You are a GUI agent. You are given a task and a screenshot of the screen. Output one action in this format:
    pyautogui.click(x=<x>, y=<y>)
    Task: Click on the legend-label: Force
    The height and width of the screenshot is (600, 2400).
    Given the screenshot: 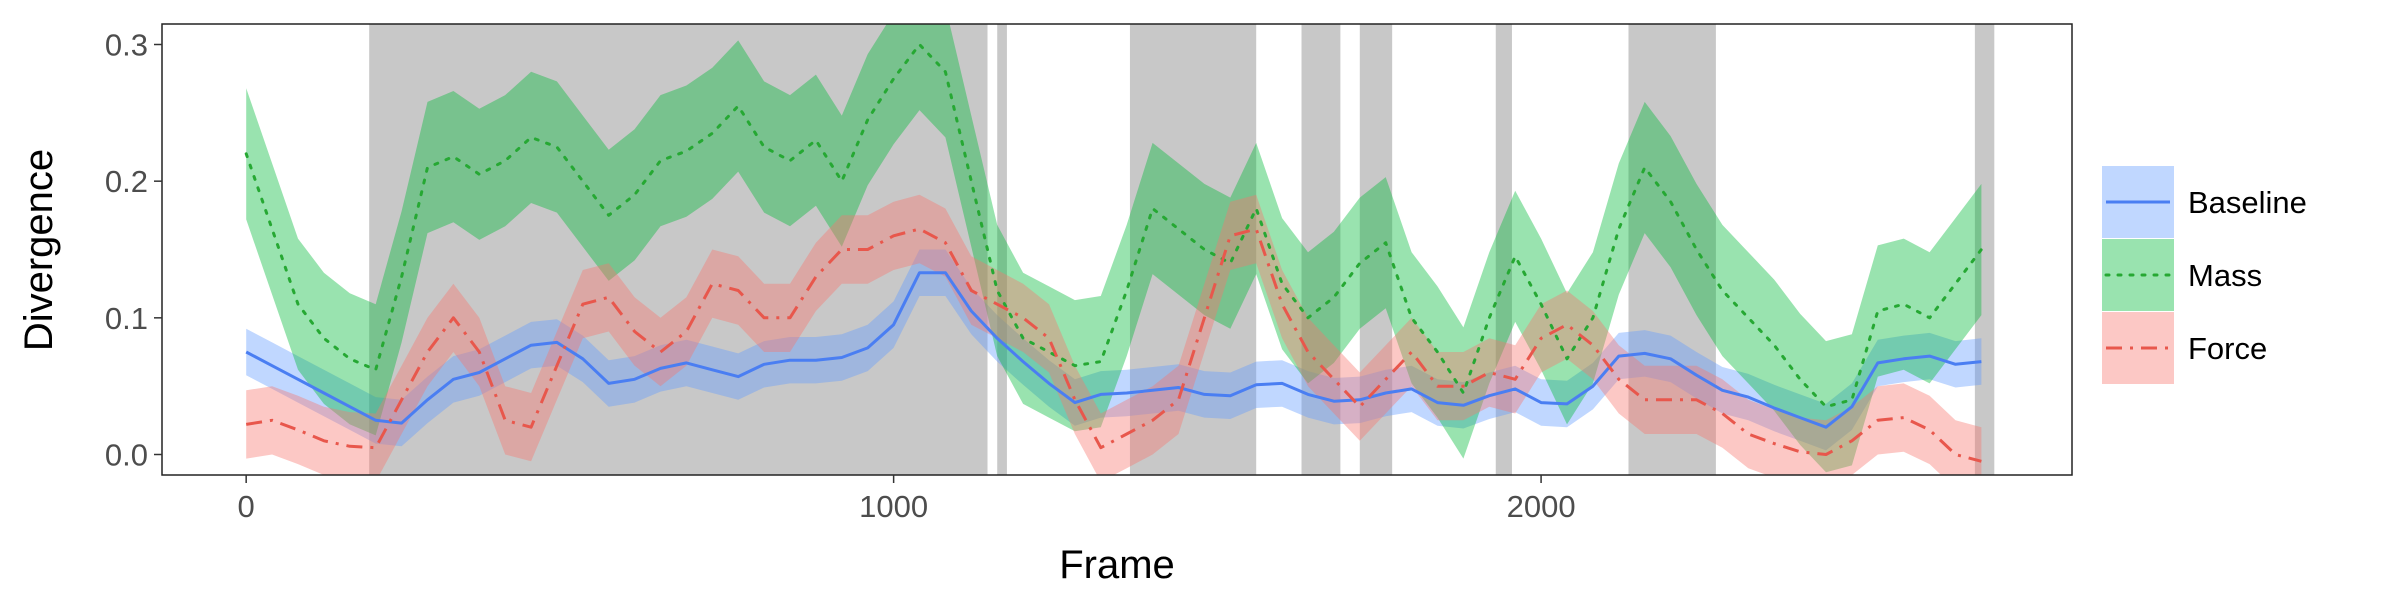 What is the action you would take?
    pyautogui.click(x=2227, y=348)
    